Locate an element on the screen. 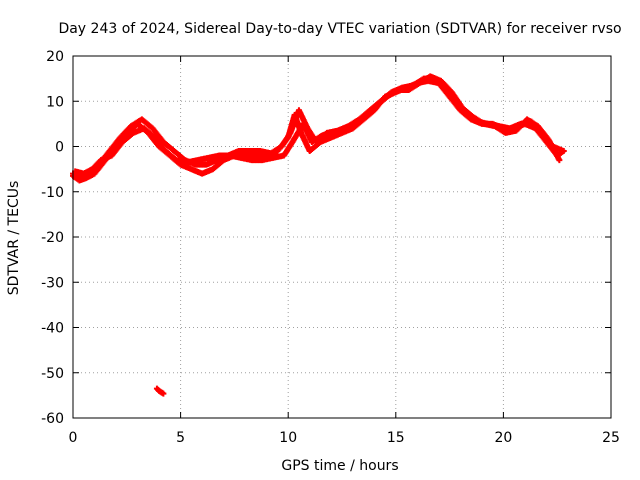 Image resolution: width=640 pixels, height=480 pixels. x-tick-label: 20 is located at coordinates (503, 438).